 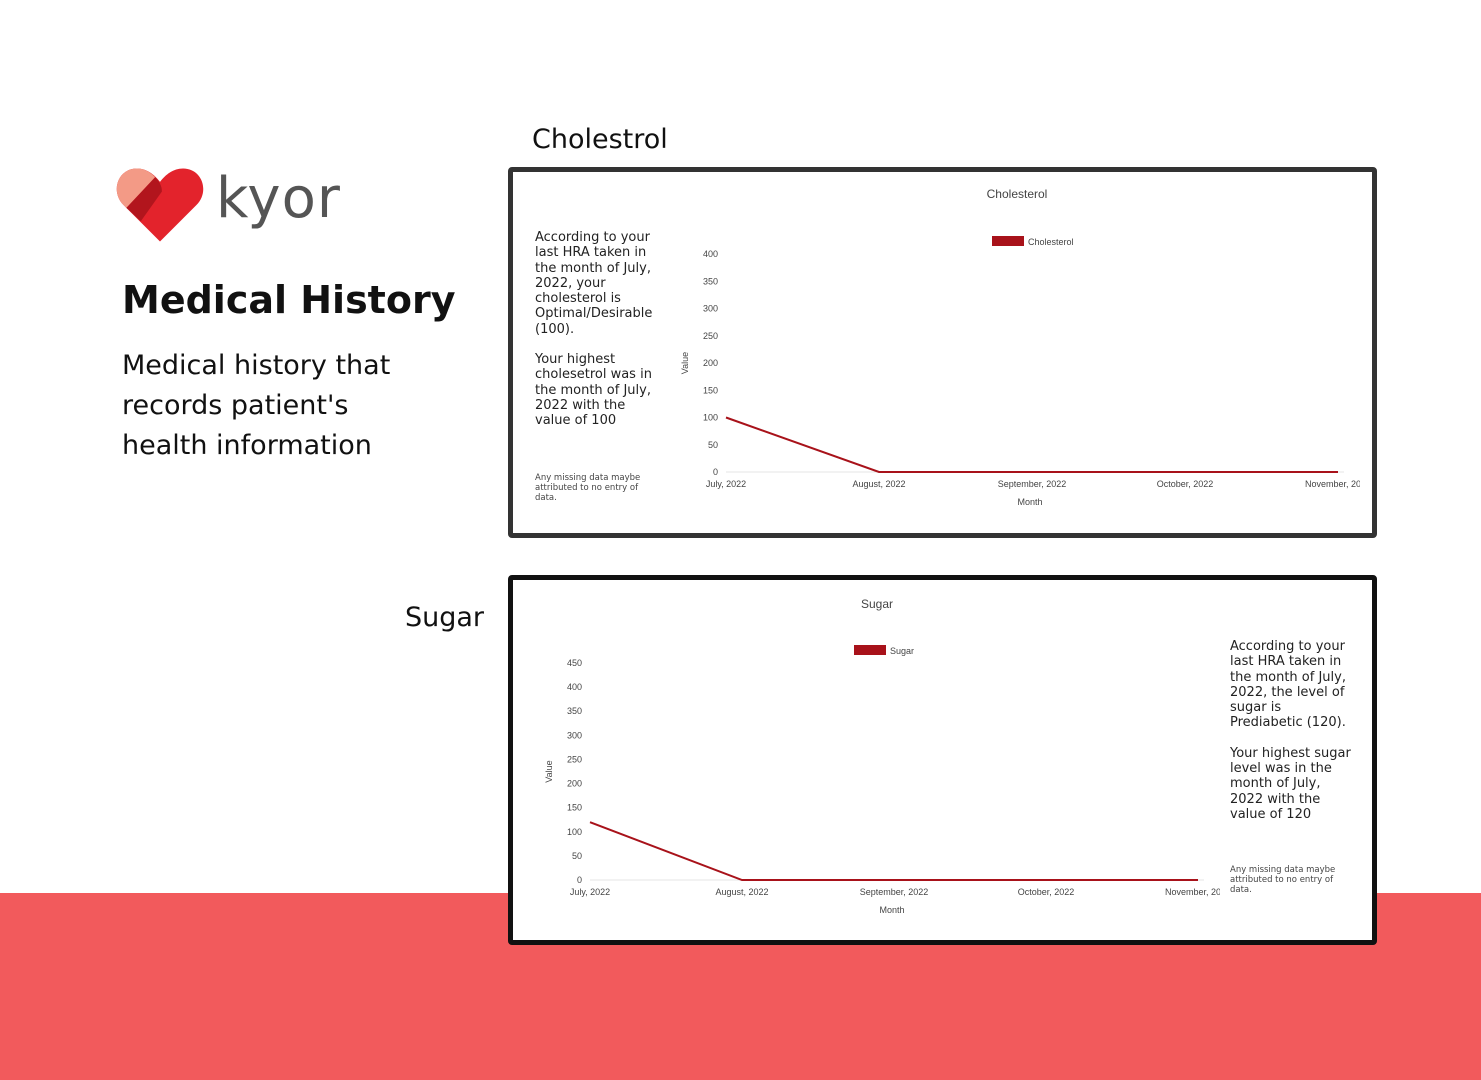 I want to click on sugar-section-label: Sugar, so click(x=445, y=617).